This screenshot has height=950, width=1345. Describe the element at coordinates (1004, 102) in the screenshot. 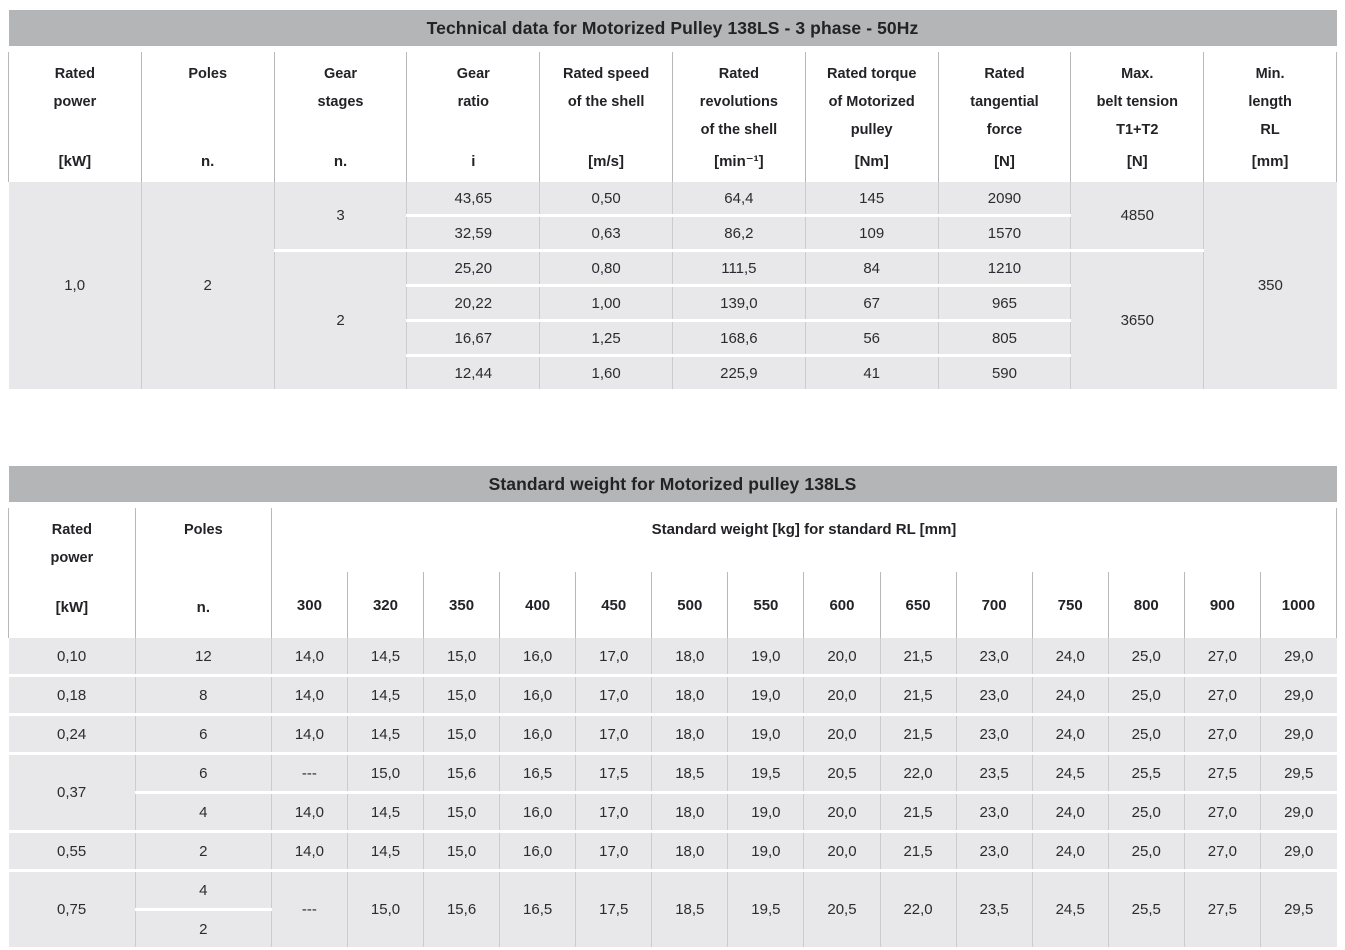

I see `column-name: Rated tangential force` at that location.